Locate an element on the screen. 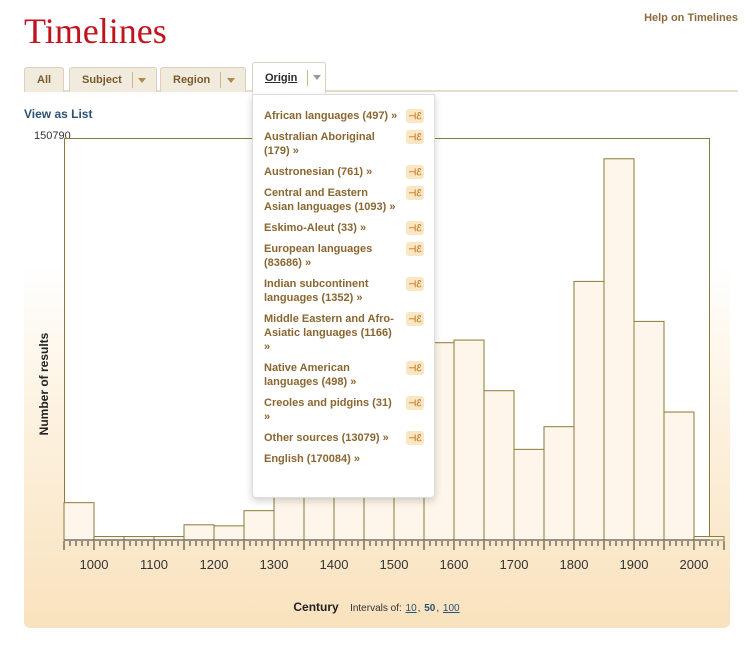 The height and width of the screenshot is (650, 750). page-title: Timelines is located at coordinates (95, 31).